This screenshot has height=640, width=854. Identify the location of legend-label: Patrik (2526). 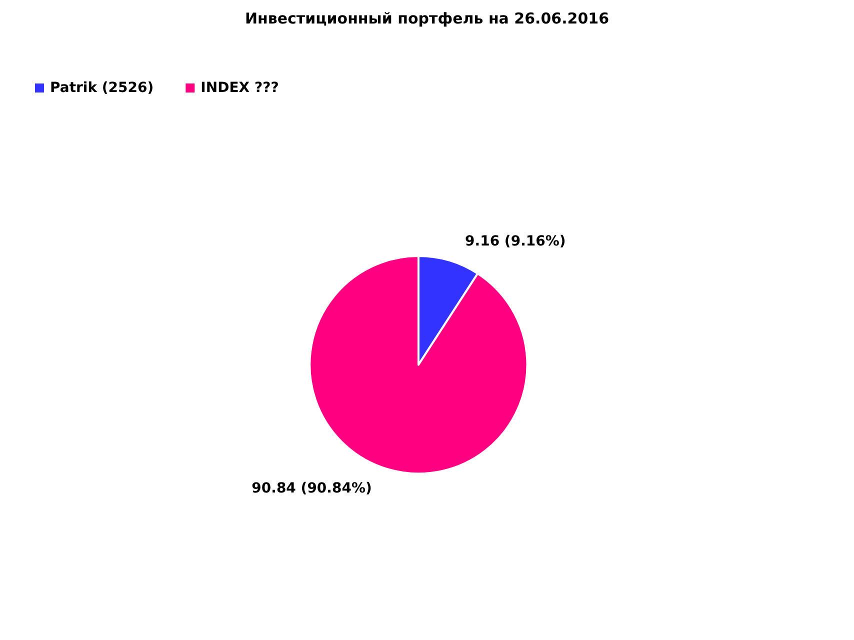
(102, 88).